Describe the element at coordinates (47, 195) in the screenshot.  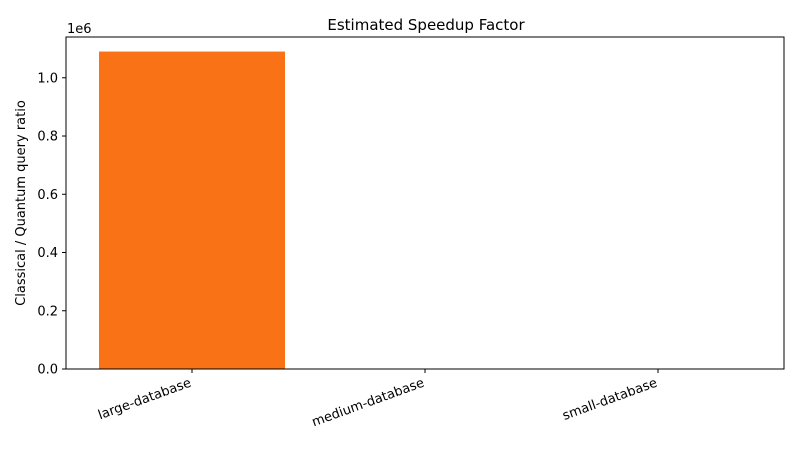
I see `y-tick-label: 0.6` at that location.